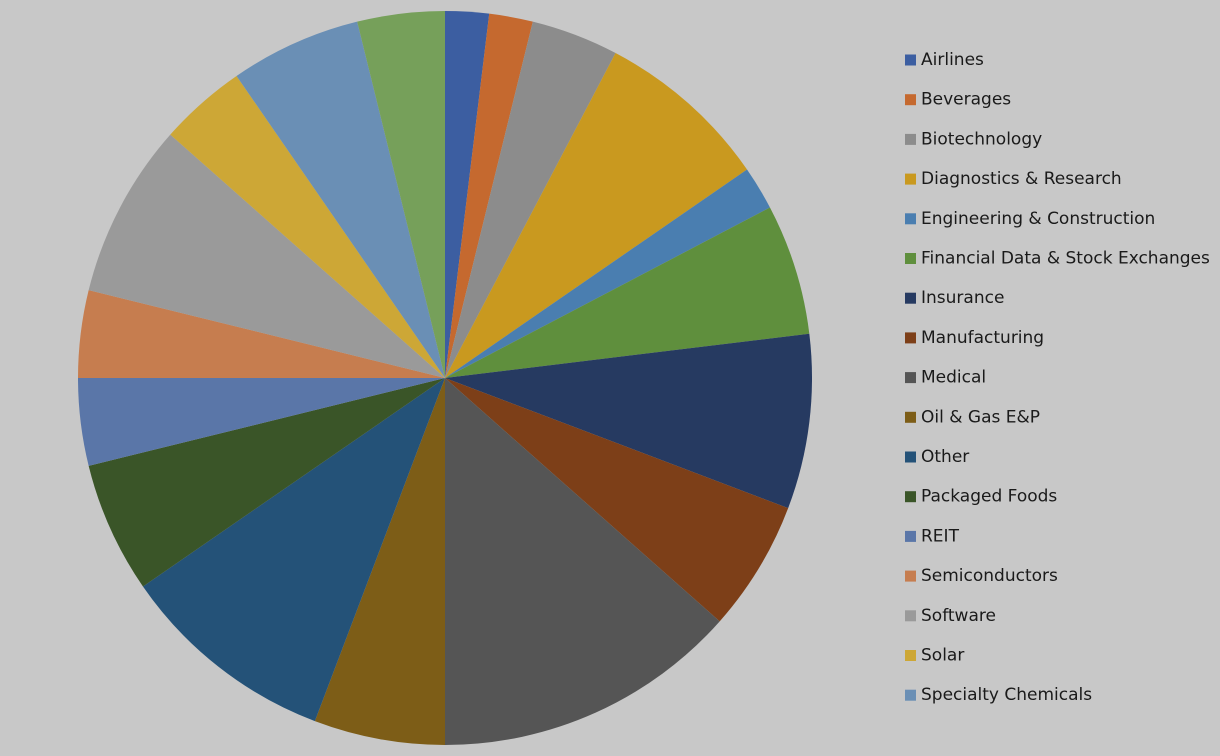 The image size is (1220, 756). Describe the element at coordinates (989, 576) in the screenshot. I see `legend-label: Semiconductors` at that location.